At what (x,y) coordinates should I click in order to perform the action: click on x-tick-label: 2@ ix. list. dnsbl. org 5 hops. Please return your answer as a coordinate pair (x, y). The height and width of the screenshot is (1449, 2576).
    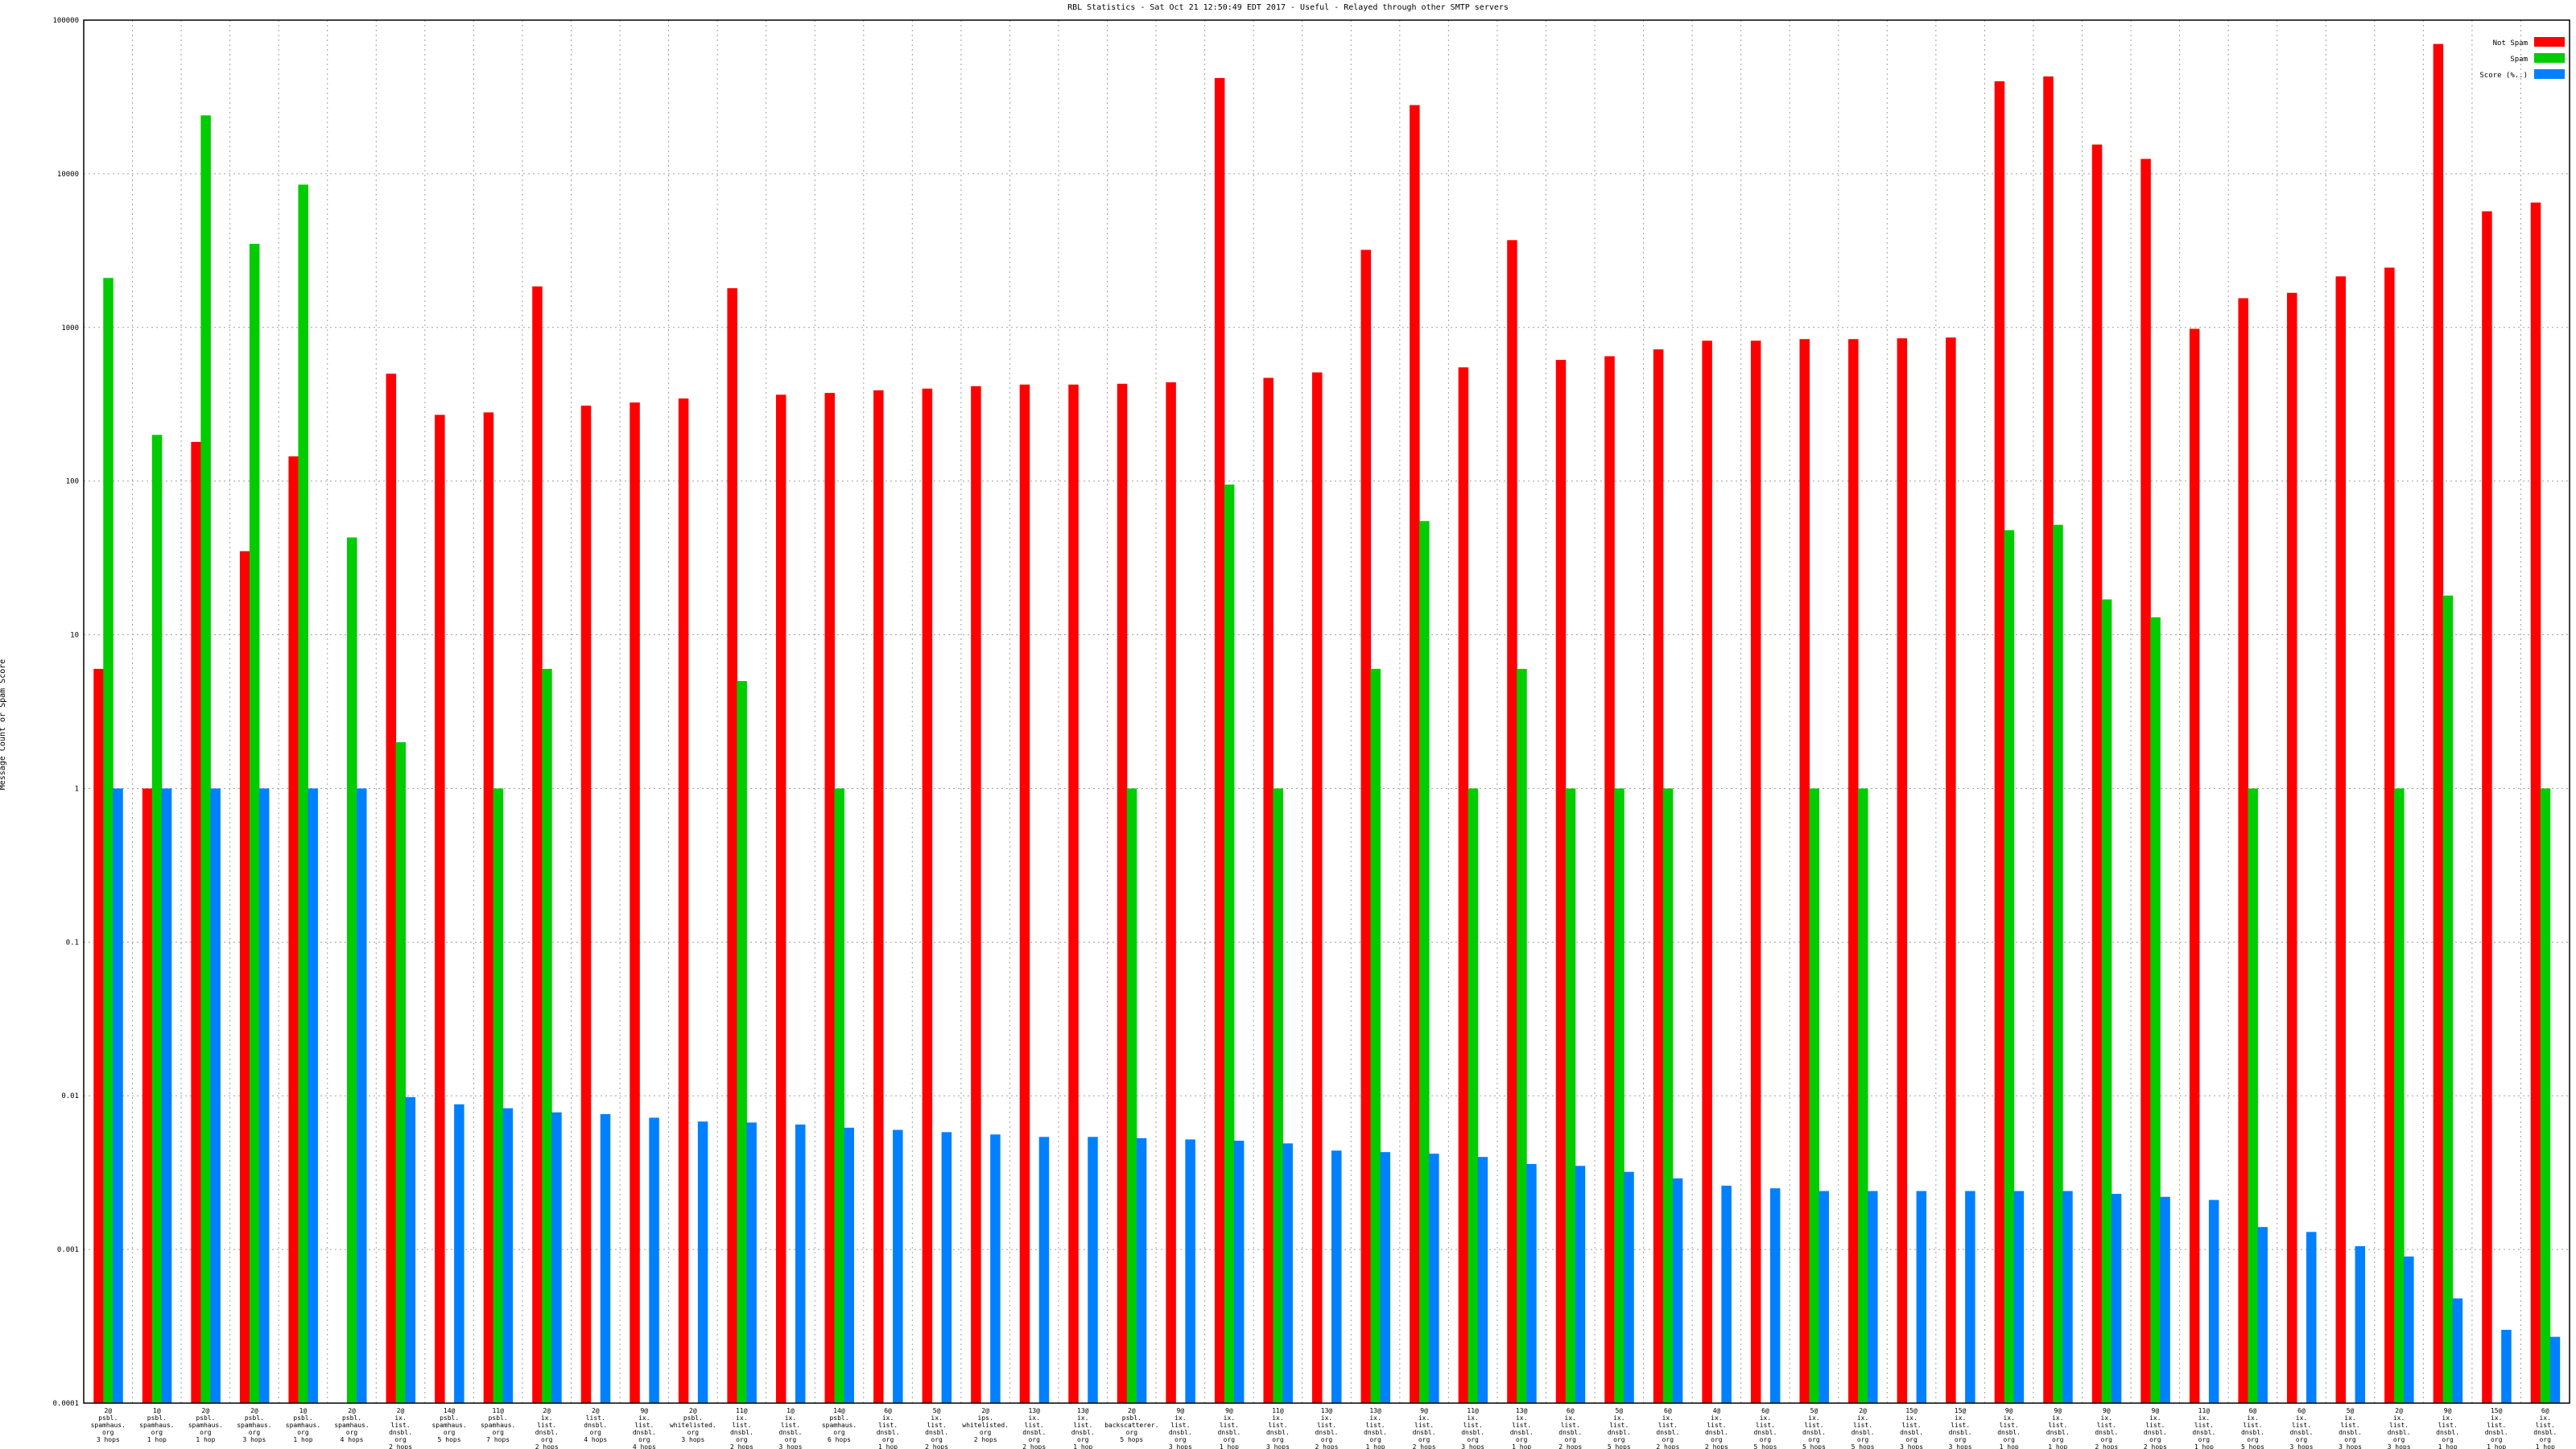
    Looking at the image, I should click on (1863, 1428).